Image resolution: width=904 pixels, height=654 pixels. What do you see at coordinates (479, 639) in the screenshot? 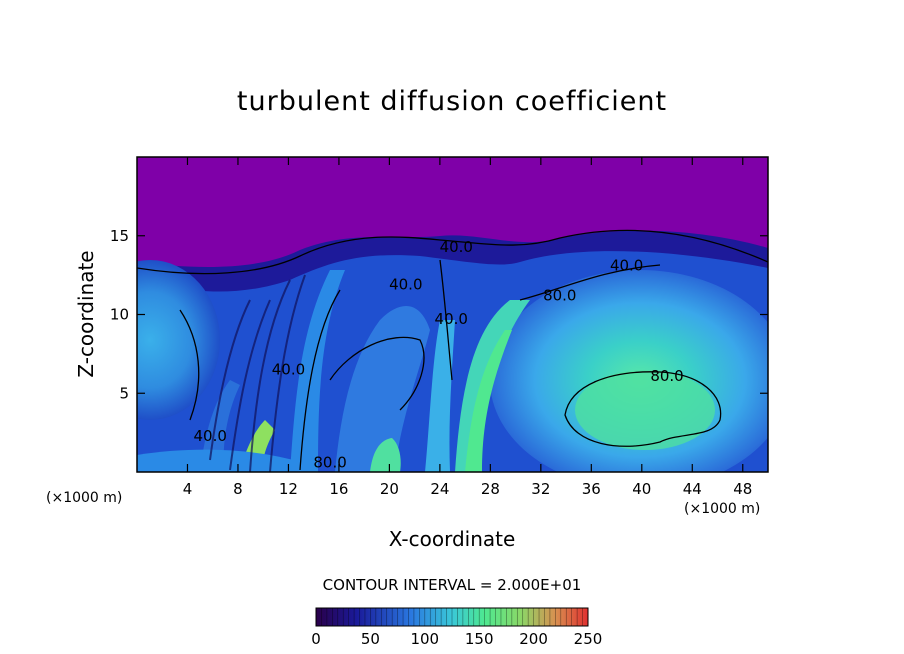
I see `colorbar-tick-label: 150` at bounding box center [479, 639].